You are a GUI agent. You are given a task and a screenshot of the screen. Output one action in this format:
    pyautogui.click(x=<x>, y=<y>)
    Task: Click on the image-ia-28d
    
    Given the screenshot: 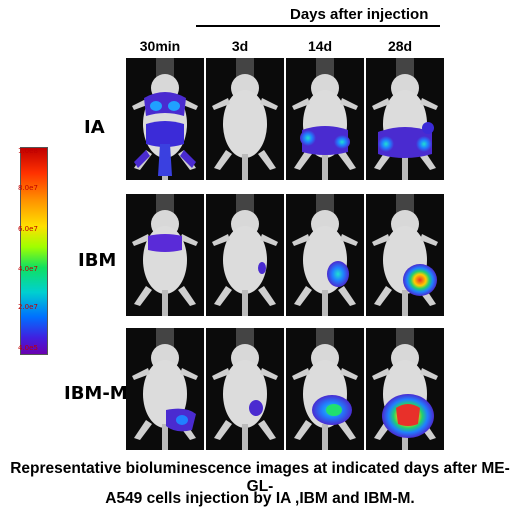 What is the action you would take?
    pyautogui.click(x=405, y=119)
    